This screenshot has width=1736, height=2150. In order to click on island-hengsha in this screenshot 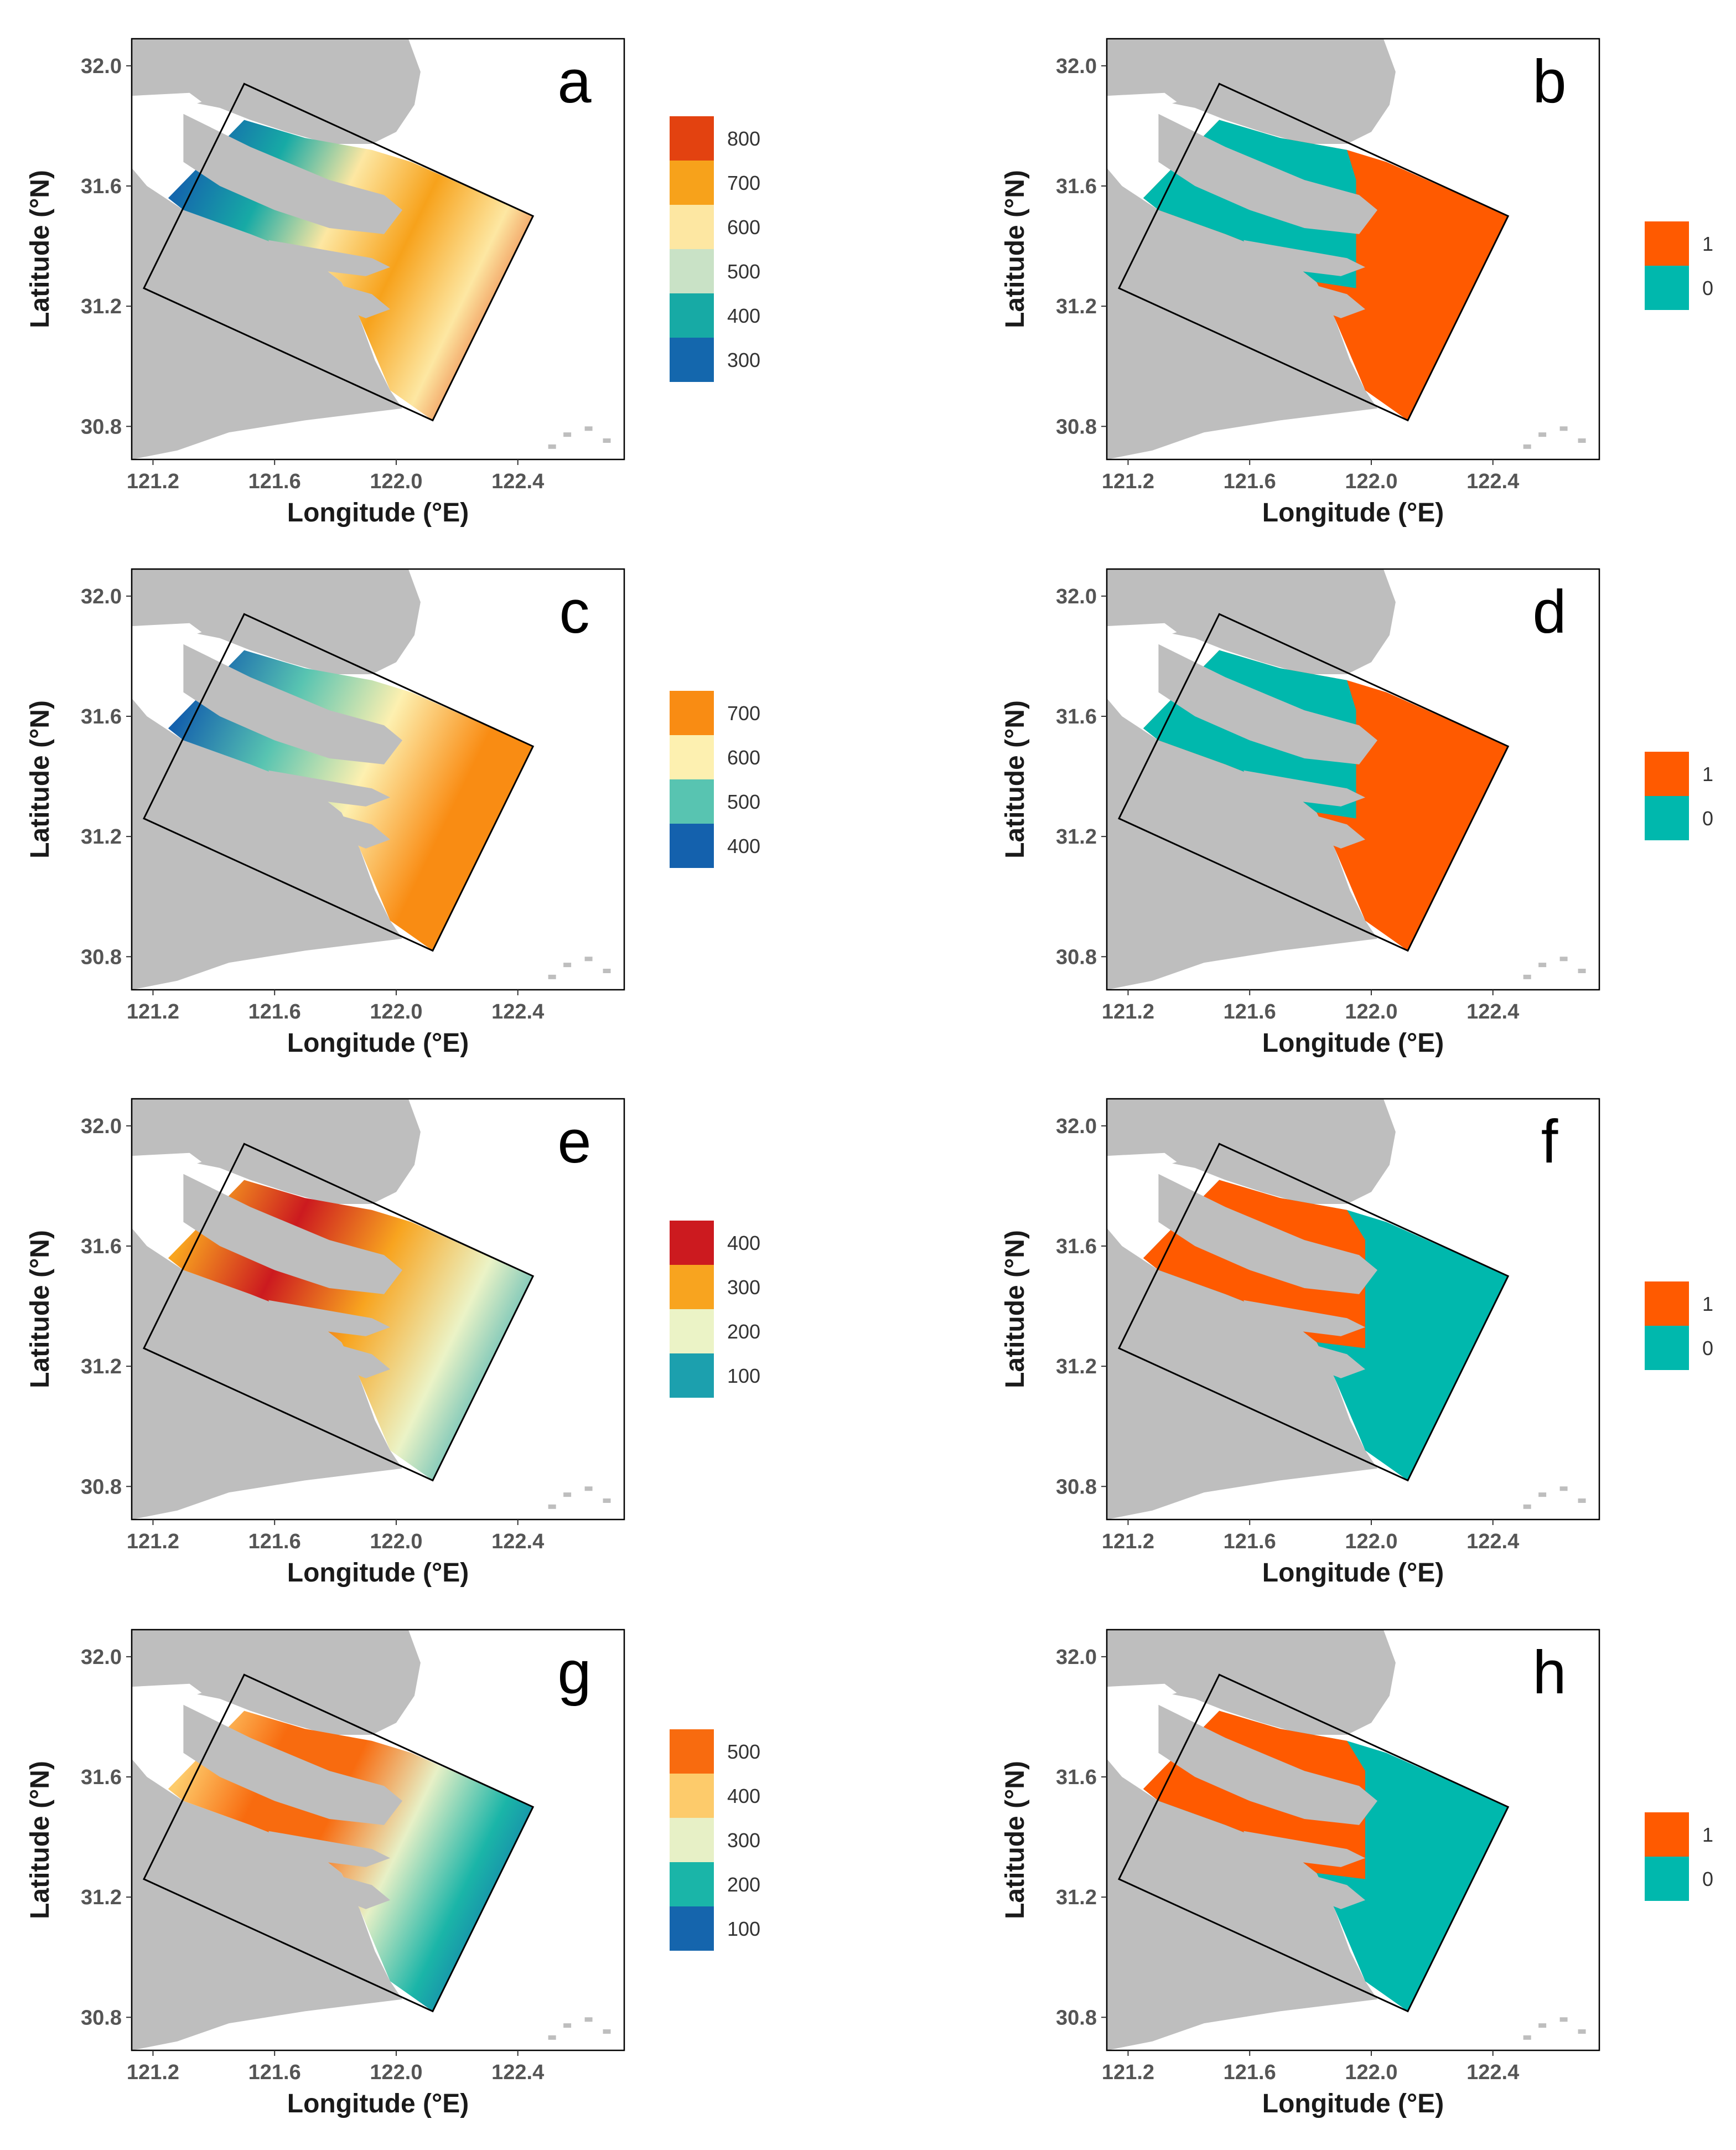, I will do `click(1334, 830)`.